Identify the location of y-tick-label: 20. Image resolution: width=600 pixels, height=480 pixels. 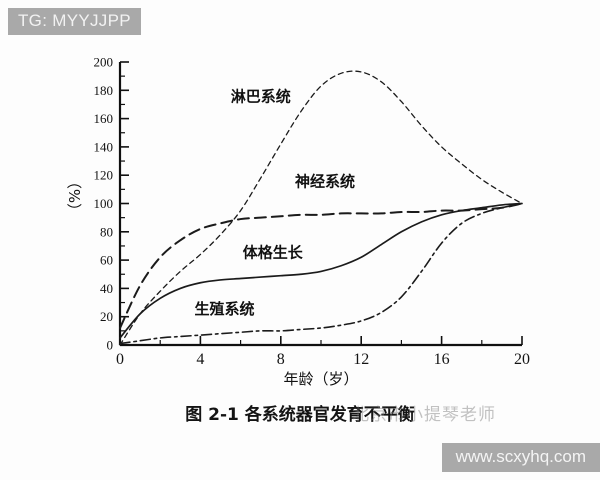
(106, 316).